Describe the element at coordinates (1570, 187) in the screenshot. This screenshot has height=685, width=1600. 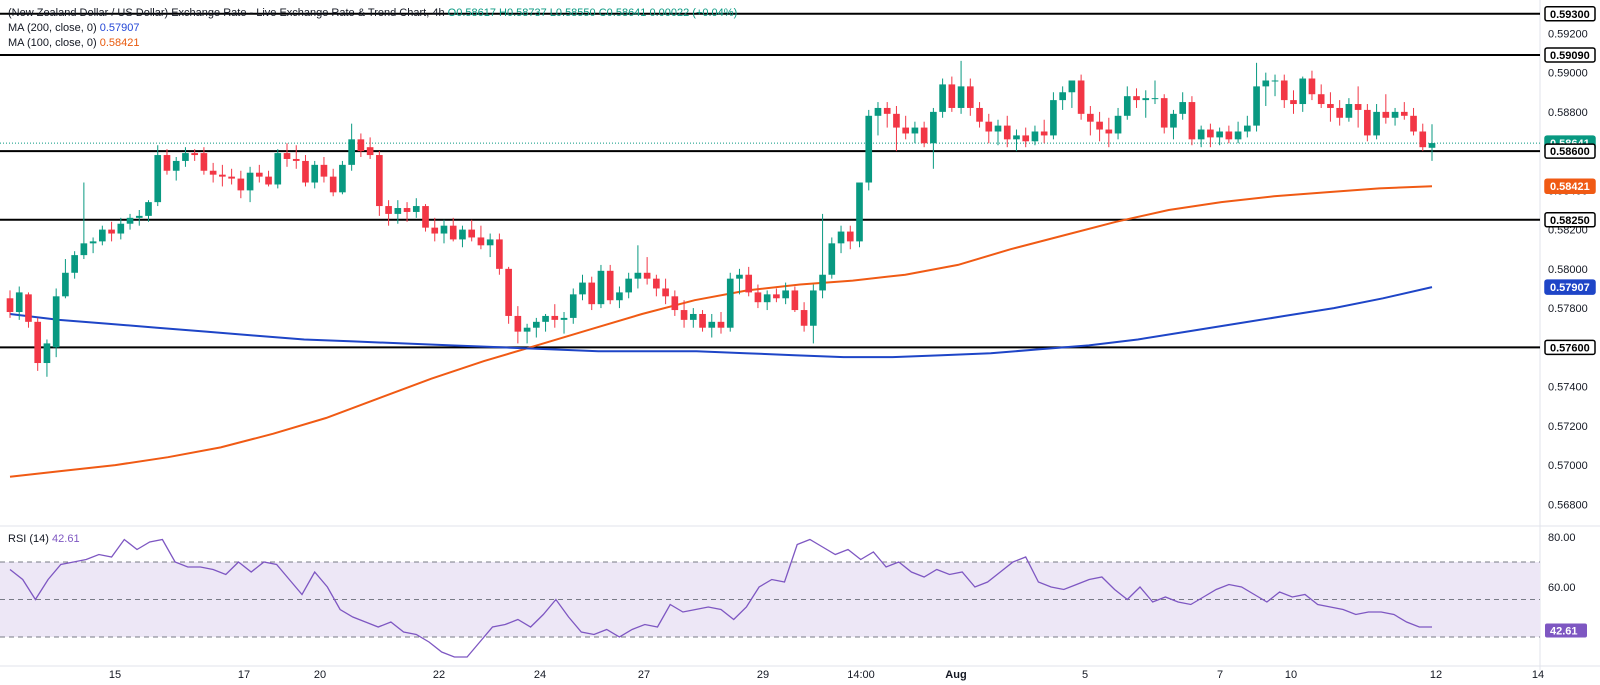
I see `price-tag-label: 0.58421` at that location.